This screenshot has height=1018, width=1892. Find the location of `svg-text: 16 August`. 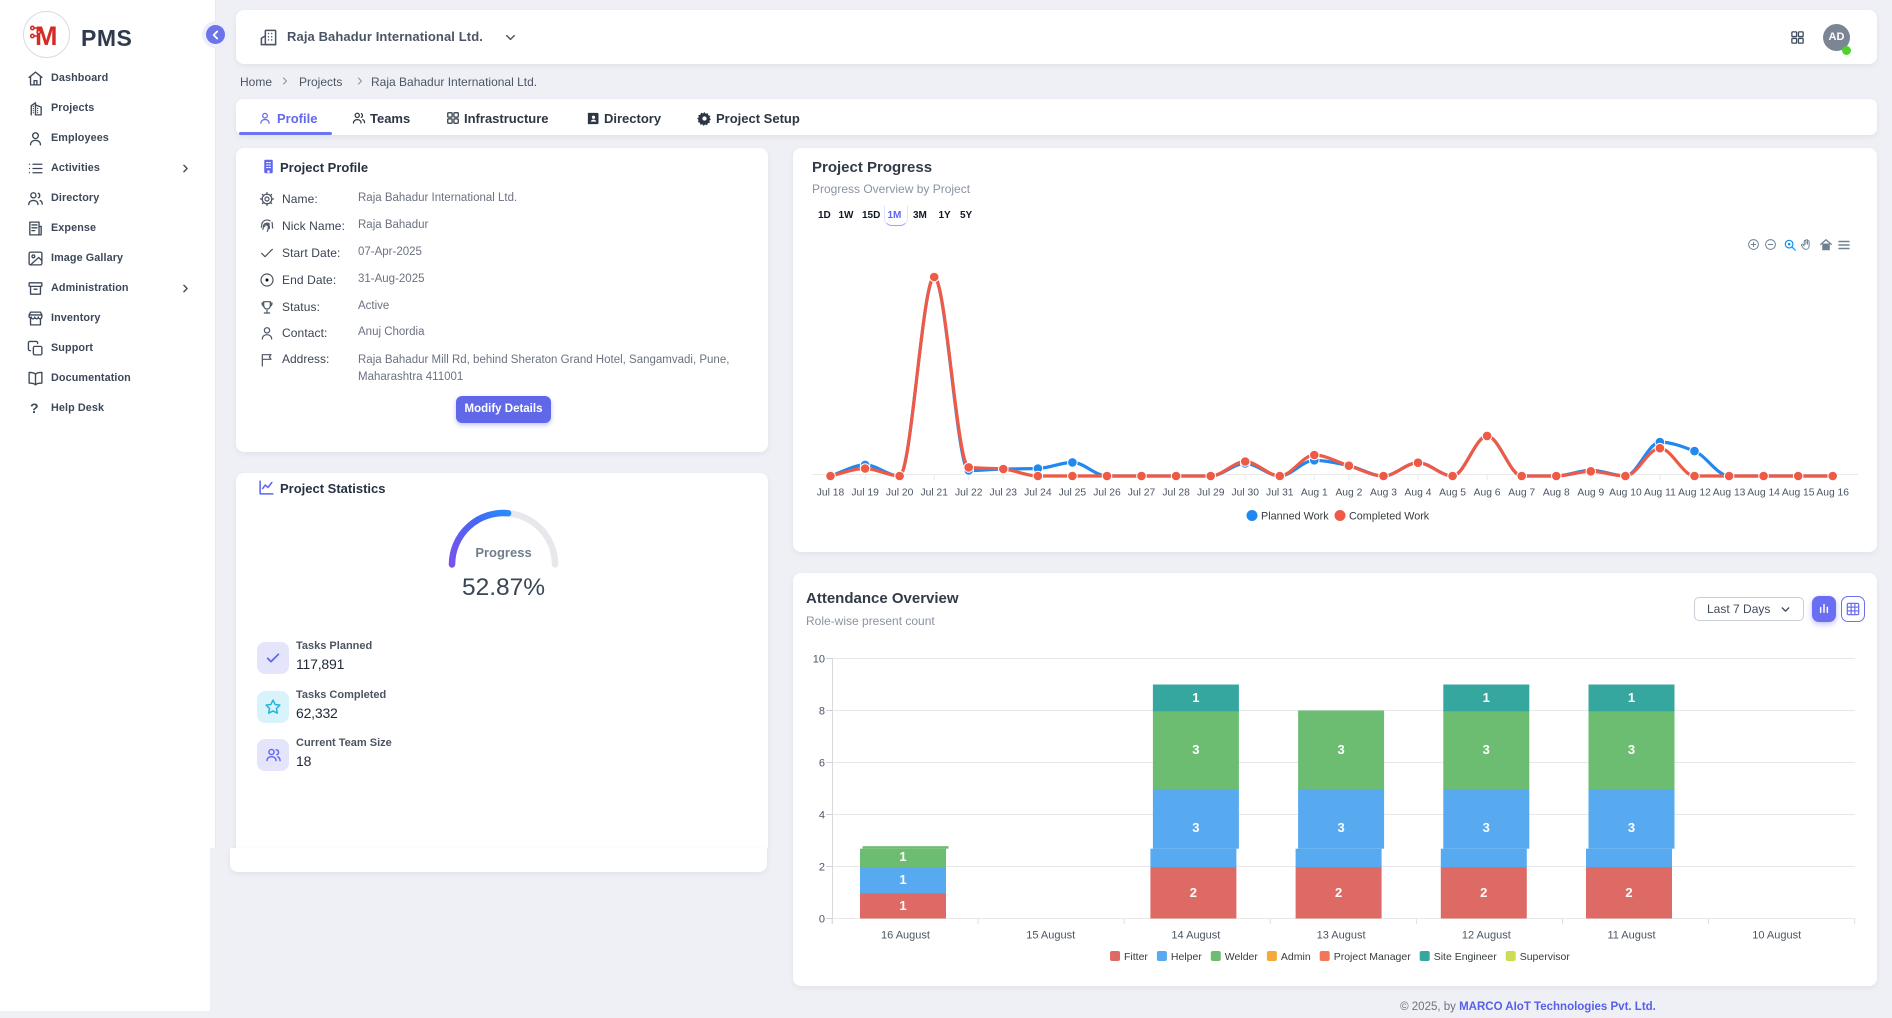

svg-text: 16 August is located at coordinates (905, 936).